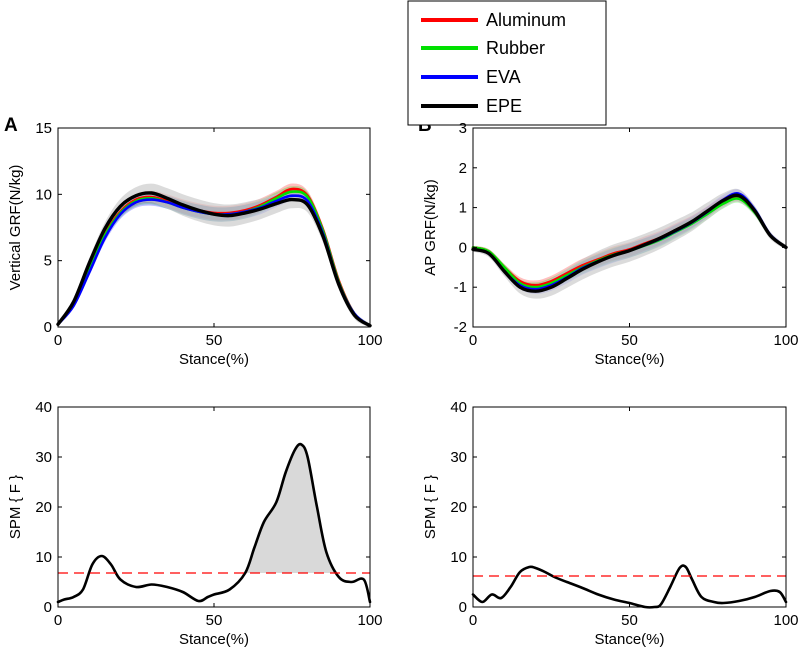 Image resolution: width=803 pixels, height=660 pixels. Describe the element at coordinates (503, 77) in the screenshot. I see `legend-label-eva: EVA` at that location.